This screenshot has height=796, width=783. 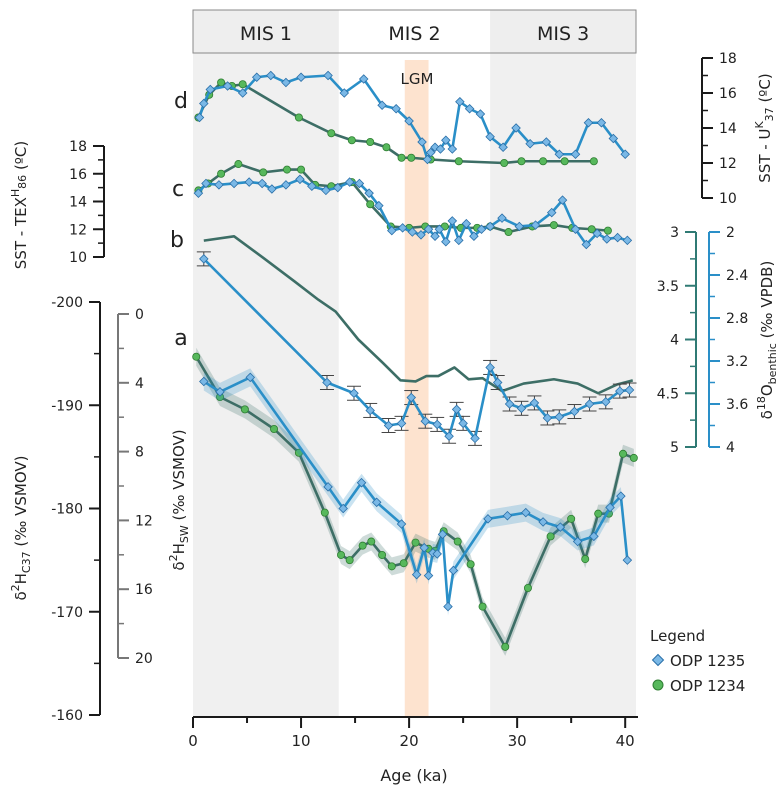 What do you see at coordinates (78, 230) in the screenshot?
I see `axis-tick-label: 12` at bounding box center [78, 230].